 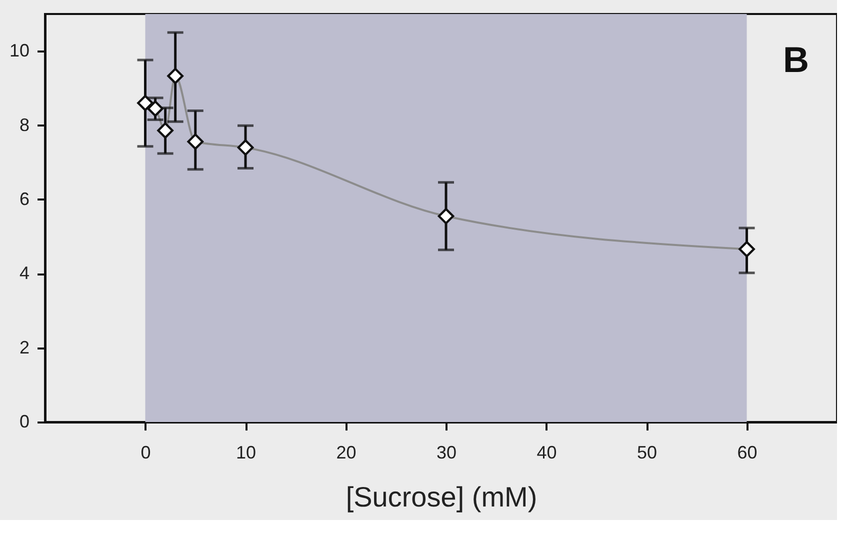 I want to click on y-tick-label: 8, so click(x=24, y=124).